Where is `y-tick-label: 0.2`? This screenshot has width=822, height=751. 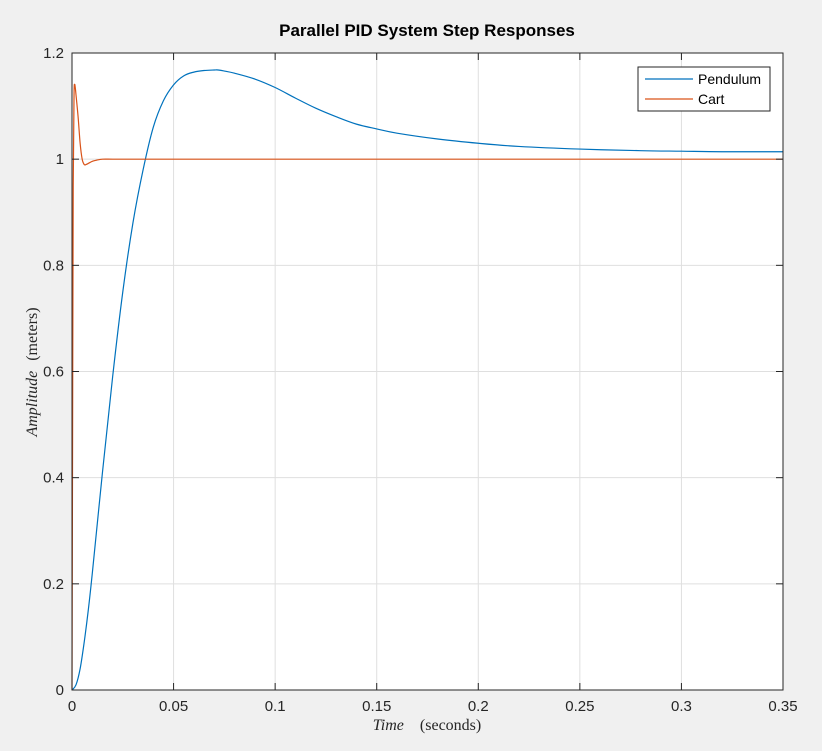
y-tick-label: 0.2 is located at coordinates (53, 584).